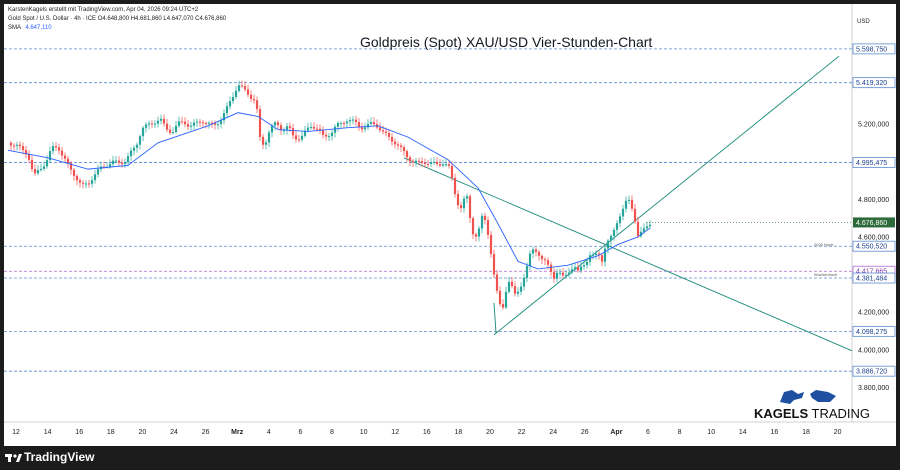  I want to click on x-tick-label: 6, so click(300, 432).